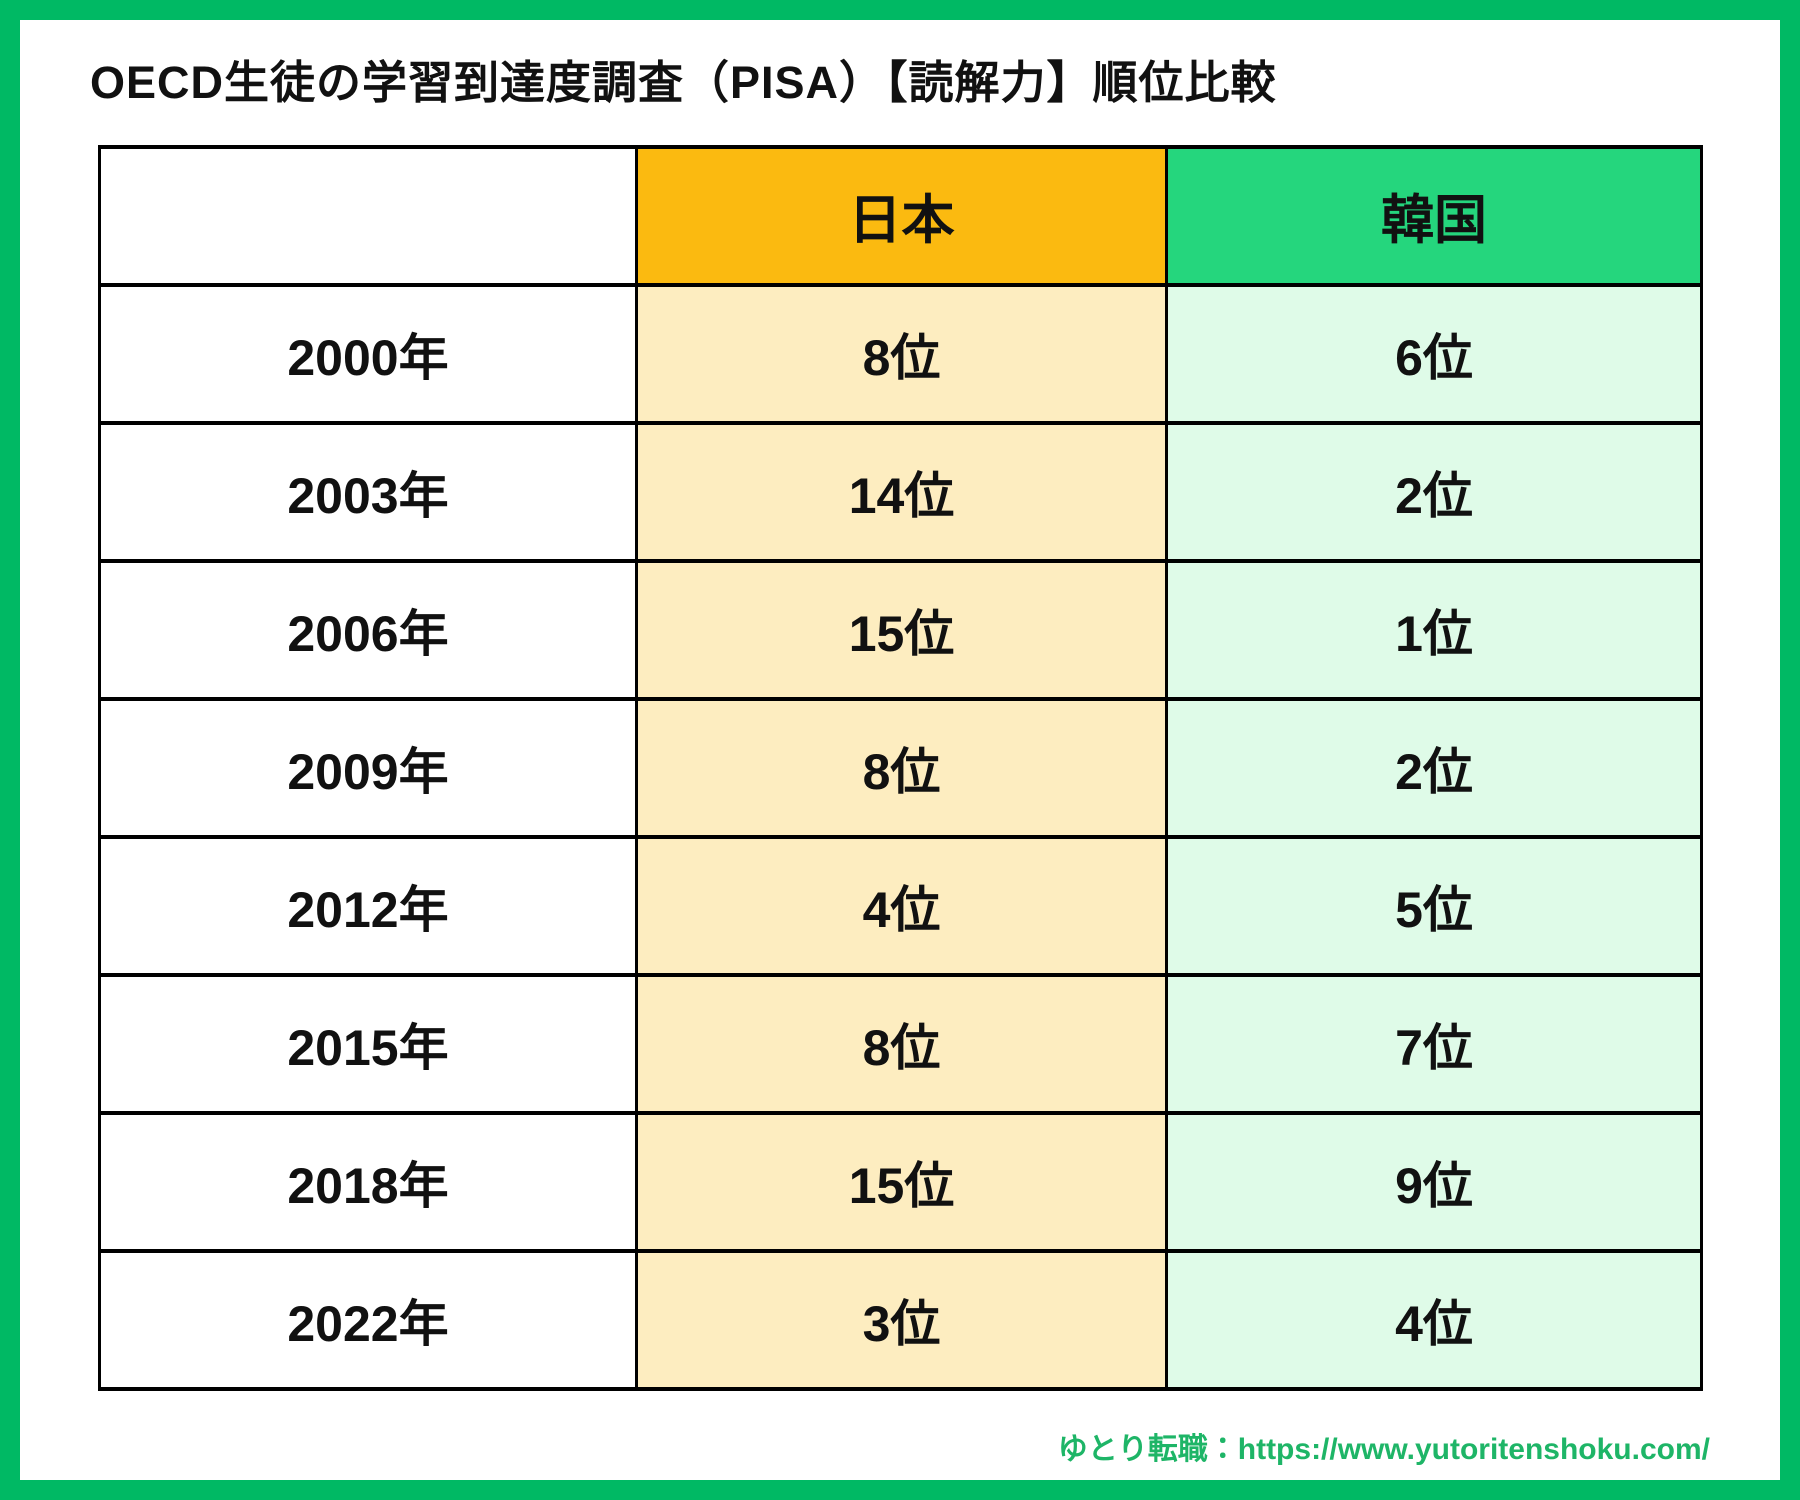 Image resolution: width=1800 pixels, height=1500 pixels. Describe the element at coordinates (368, 216) in the screenshot. I see `blank-header-cell` at that location.